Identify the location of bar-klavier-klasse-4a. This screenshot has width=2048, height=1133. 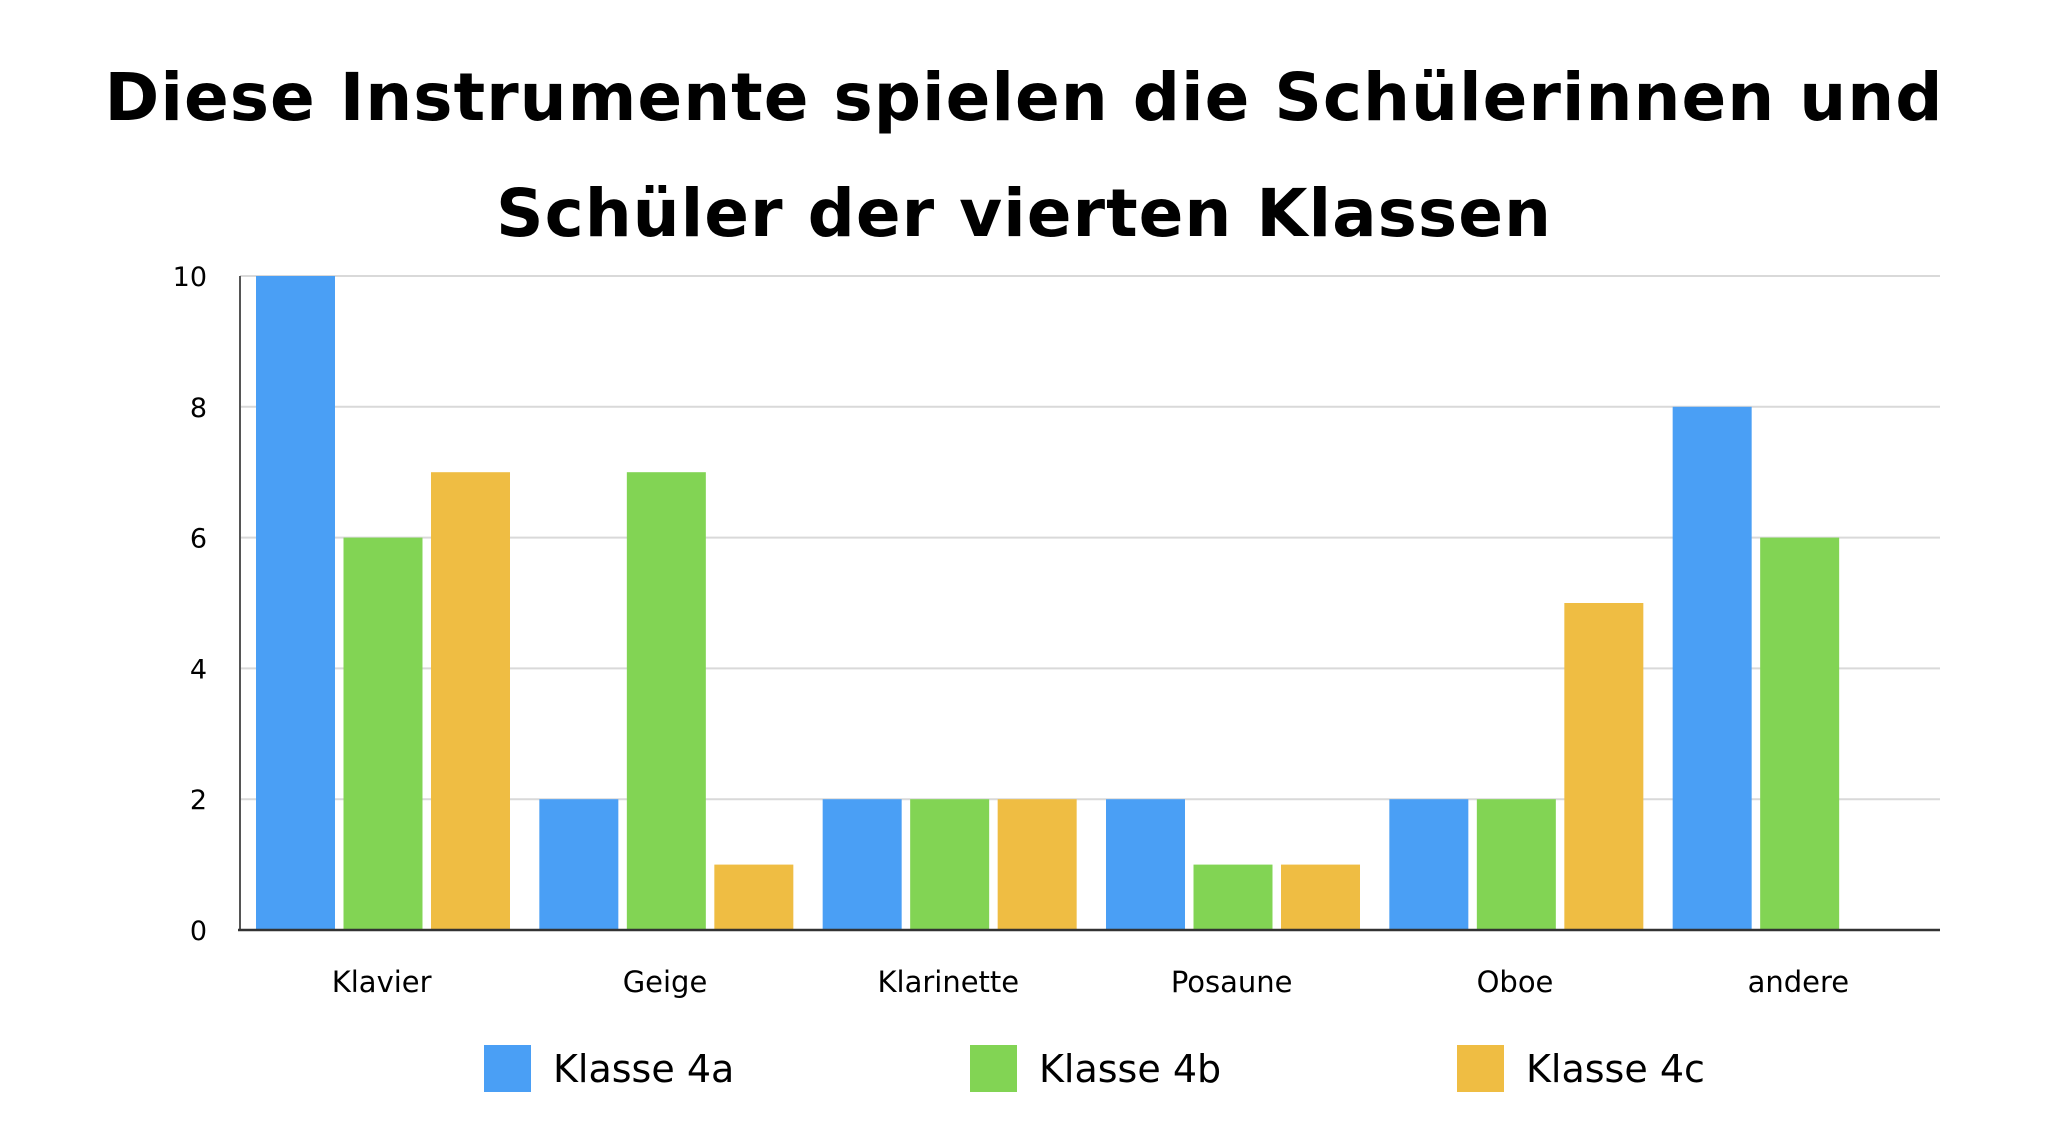
(295, 603).